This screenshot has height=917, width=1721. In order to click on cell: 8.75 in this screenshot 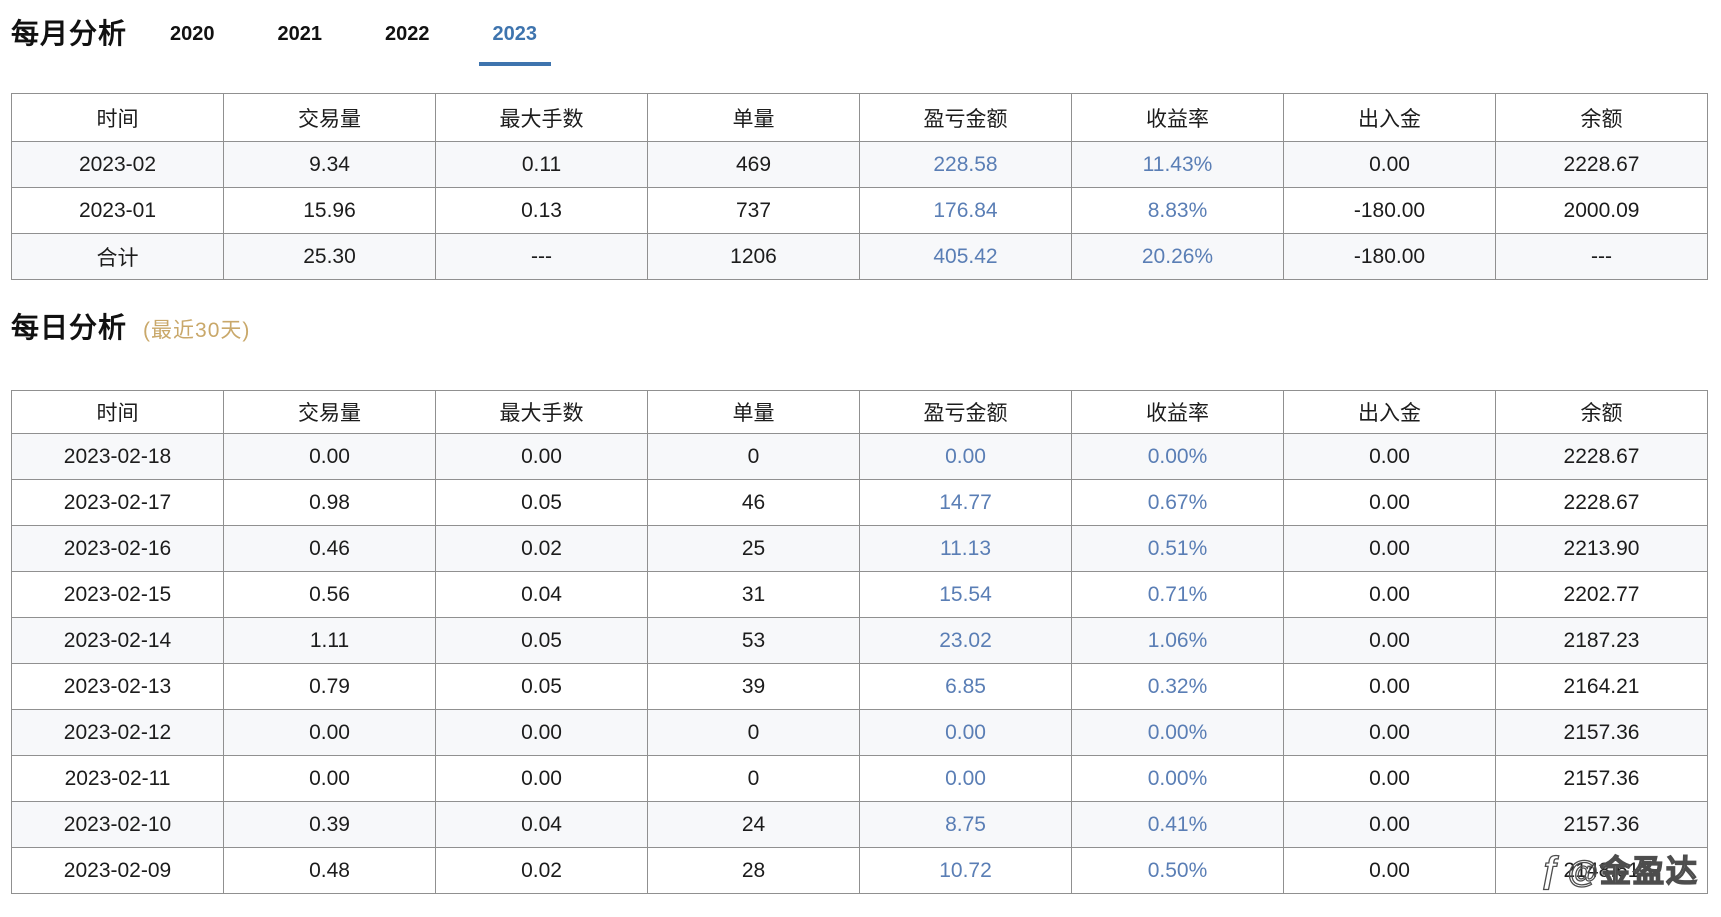, I will do `click(965, 824)`.